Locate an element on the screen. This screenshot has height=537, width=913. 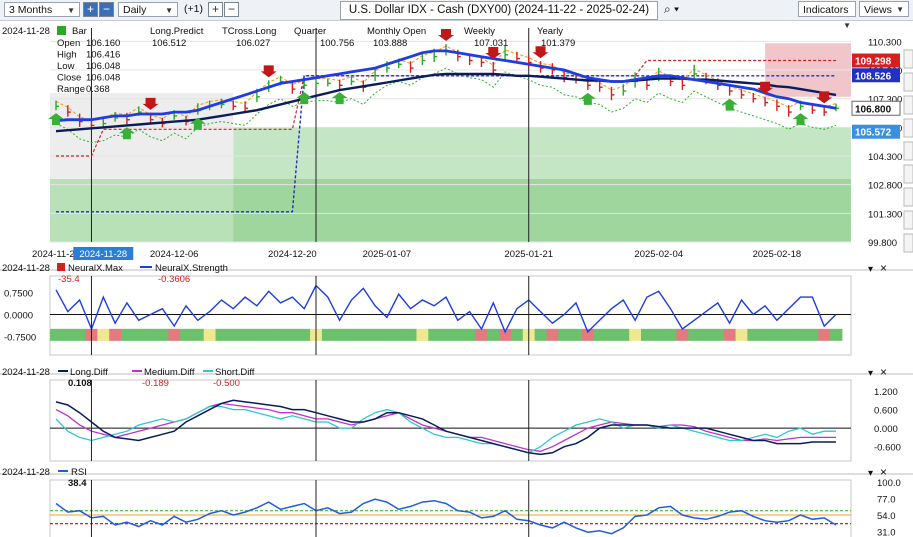
legend-label: RSI is located at coordinates (79, 472).